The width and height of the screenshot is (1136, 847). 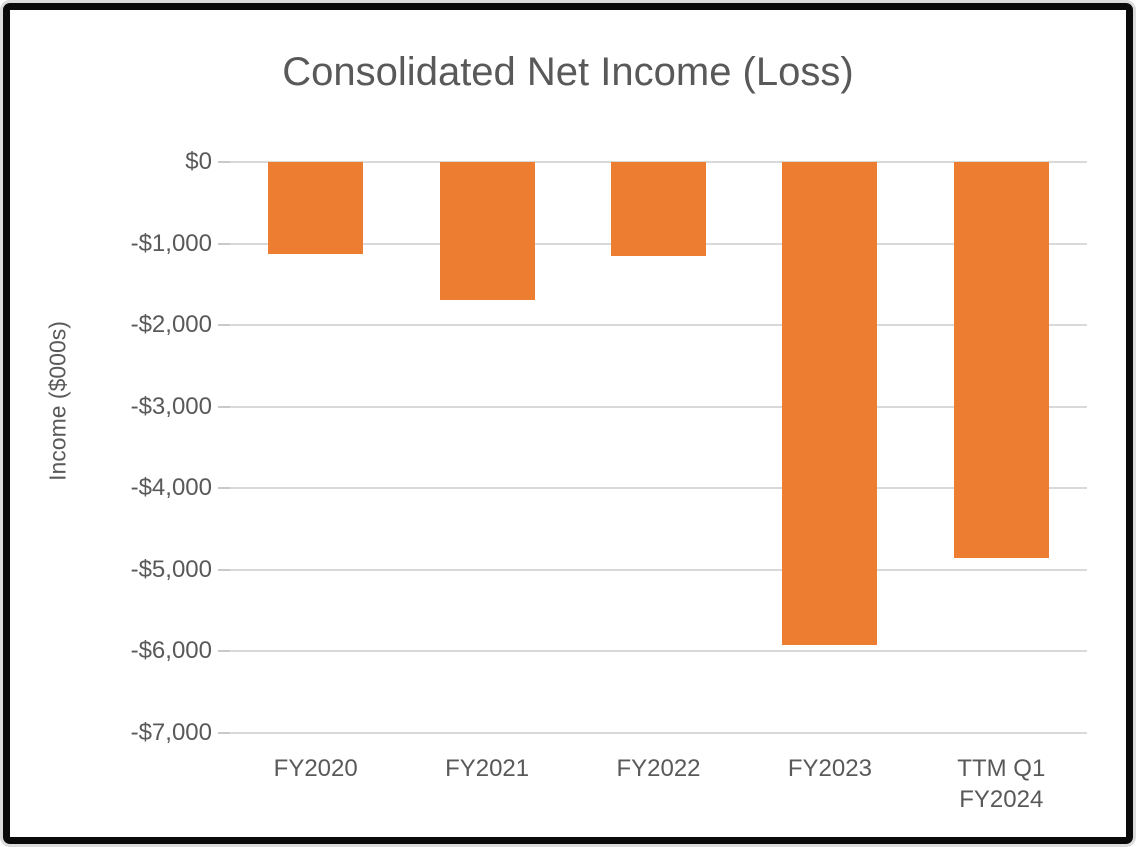 What do you see at coordinates (171, 732) in the screenshot?
I see `y-tick-label: -$7,000` at bounding box center [171, 732].